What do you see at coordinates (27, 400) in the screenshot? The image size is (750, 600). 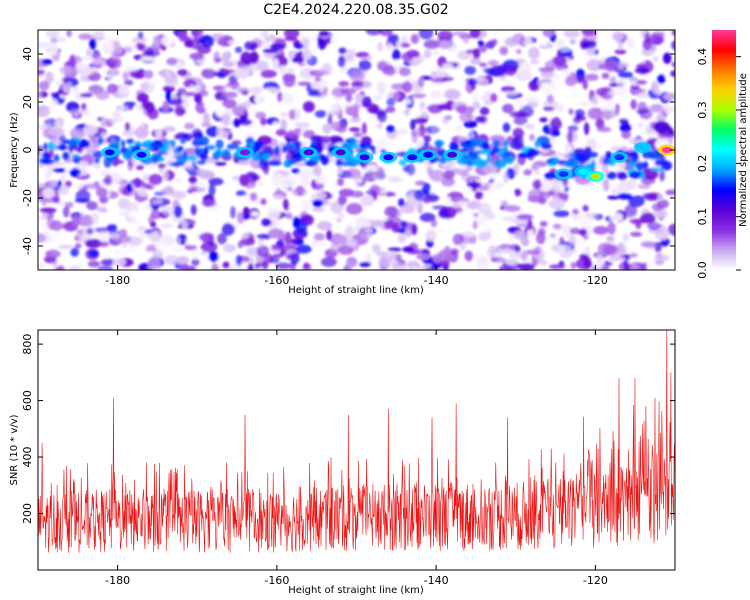 I see `snr-y-tick-label: 600` at bounding box center [27, 400].